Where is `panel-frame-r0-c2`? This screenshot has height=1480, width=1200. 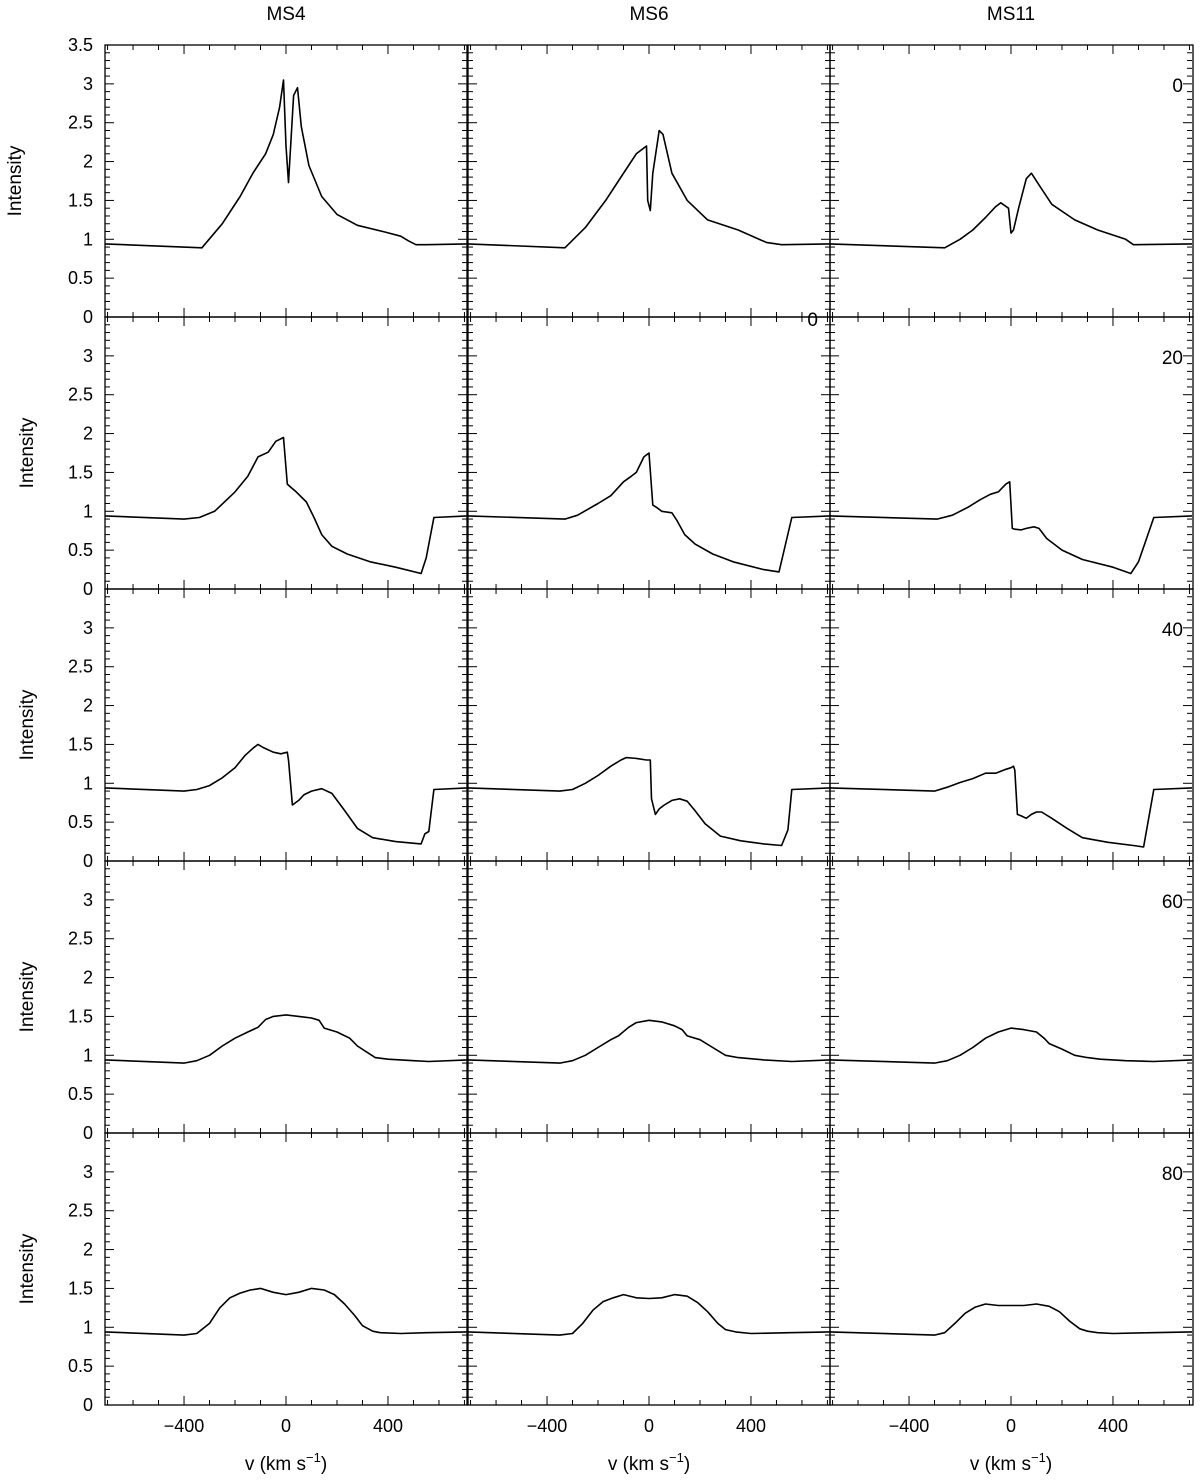 panel-frame-r0-c2 is located at coordinates (1011, 181).